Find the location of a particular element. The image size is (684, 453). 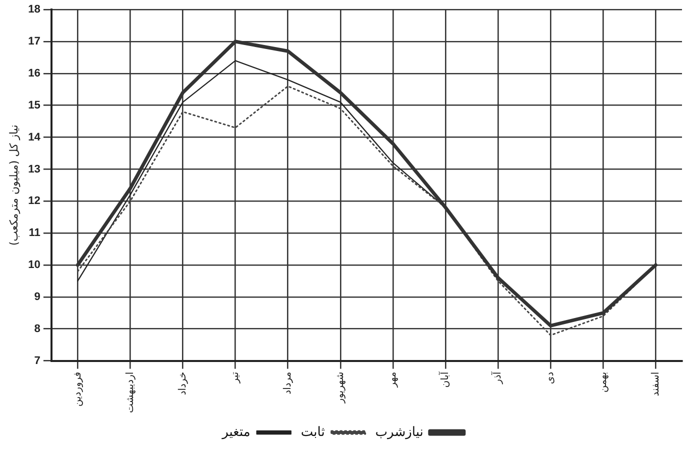

y-tick-label: 16 is located at coordinates (34, 73).